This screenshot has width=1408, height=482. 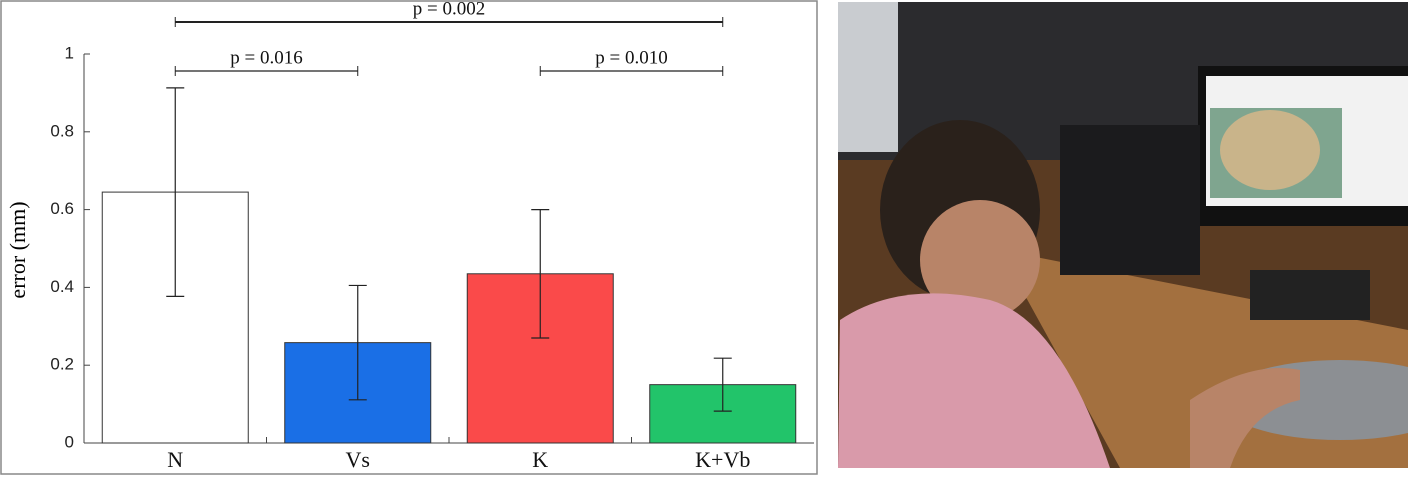 What do you see at coordinates (449, 9) in the screenshot?
I see `p-value: p = 0.002` at bounding box center [449, 9].